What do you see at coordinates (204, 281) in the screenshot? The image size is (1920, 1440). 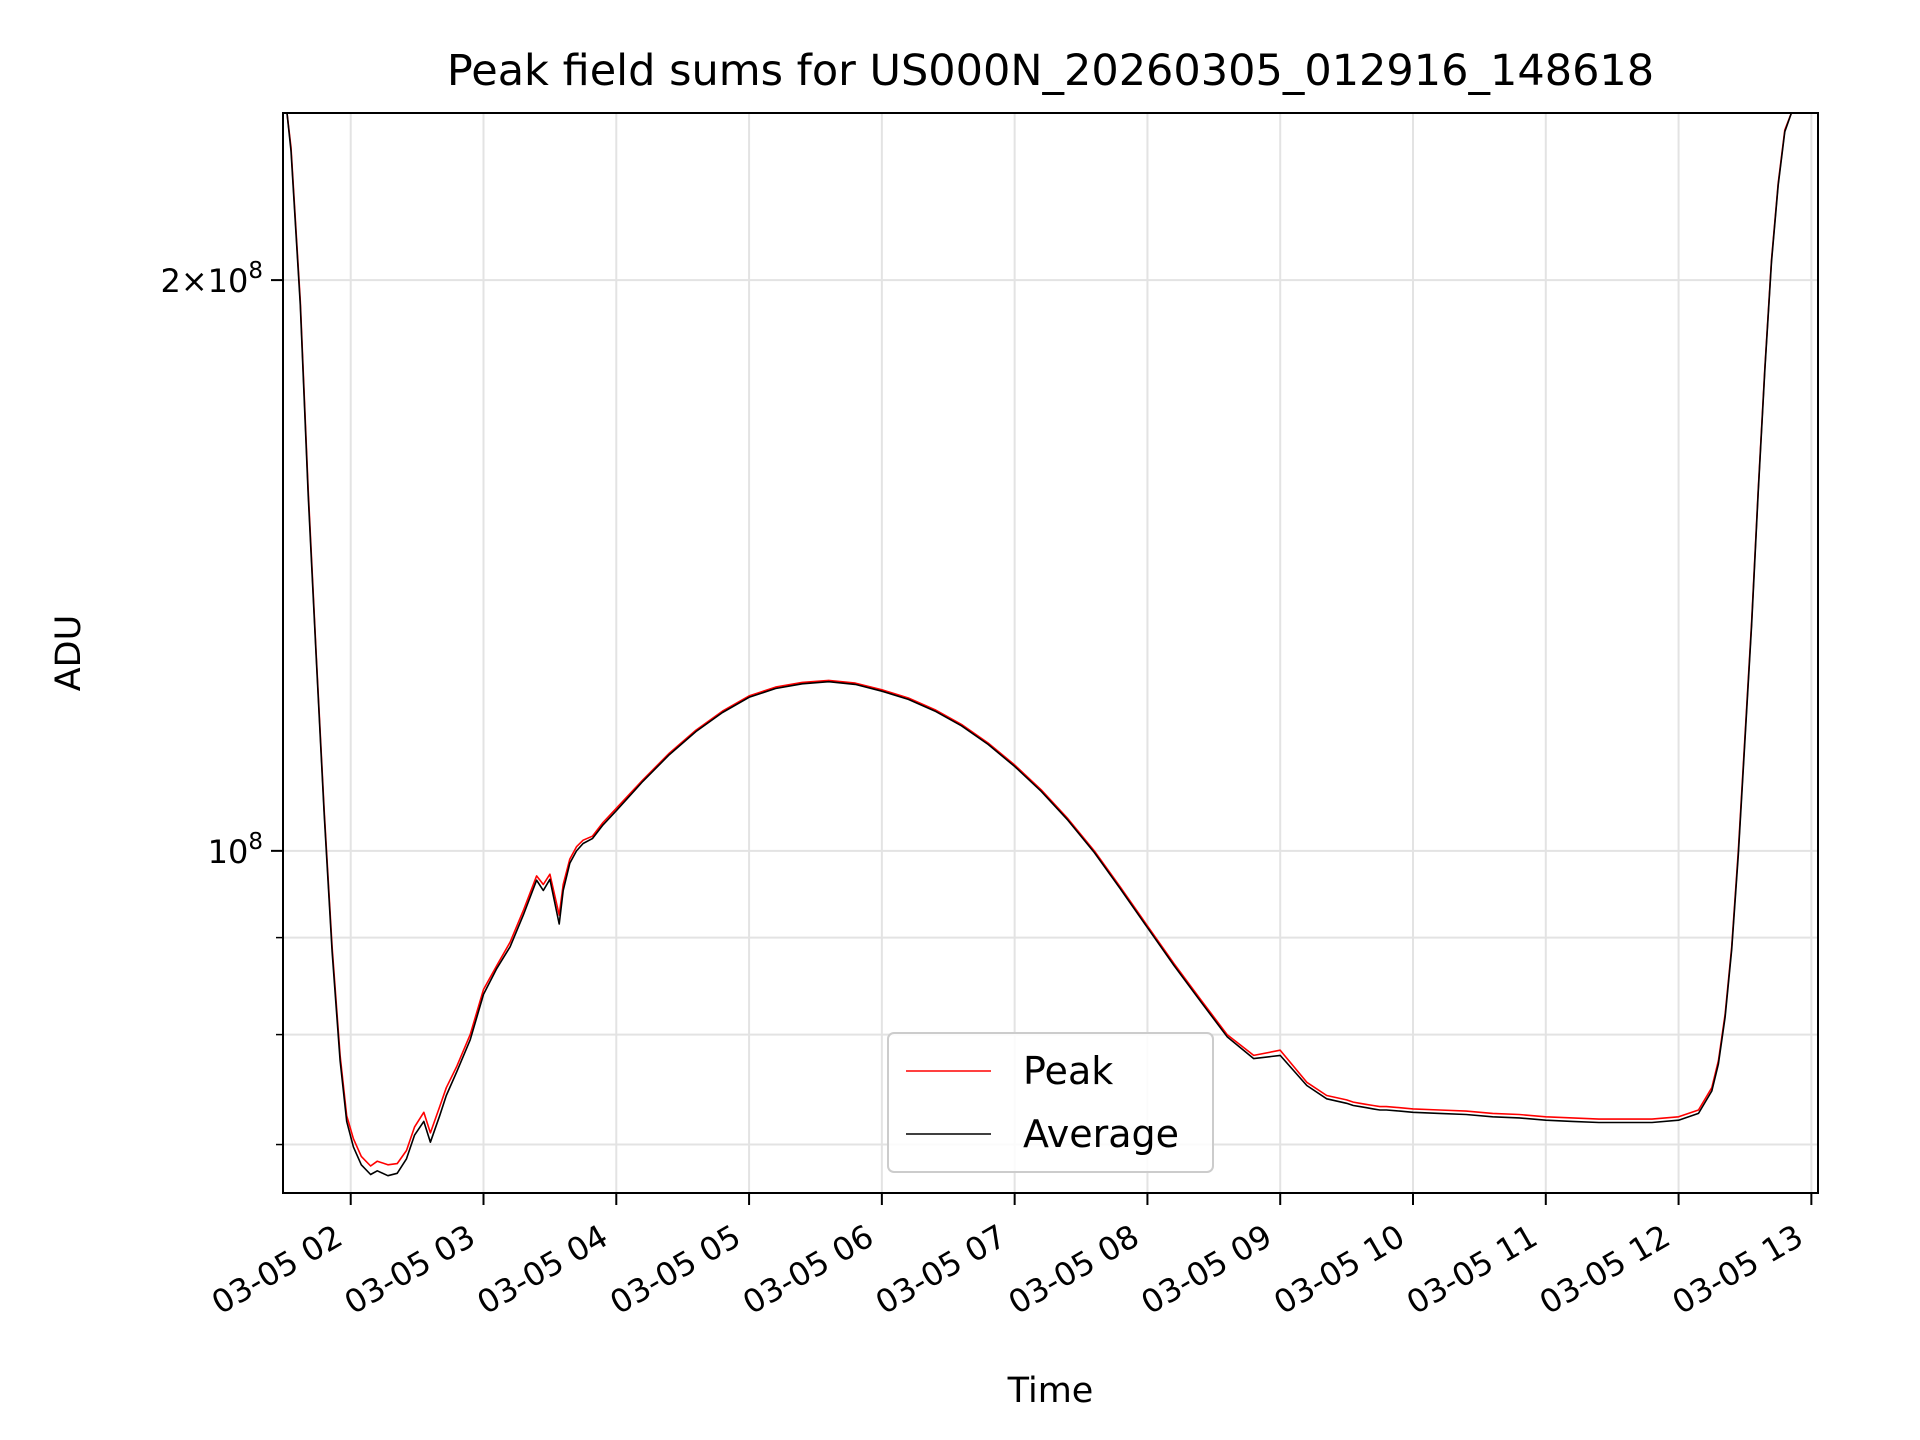 I see `y-tick-label-base: 2×10` at bounding box center [204, 281].